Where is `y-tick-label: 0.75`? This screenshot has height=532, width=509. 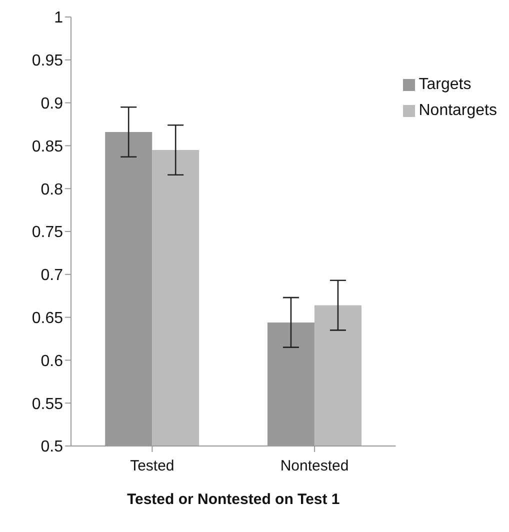
y-tick-label: 0.75 is located at coordinates (48, 233).